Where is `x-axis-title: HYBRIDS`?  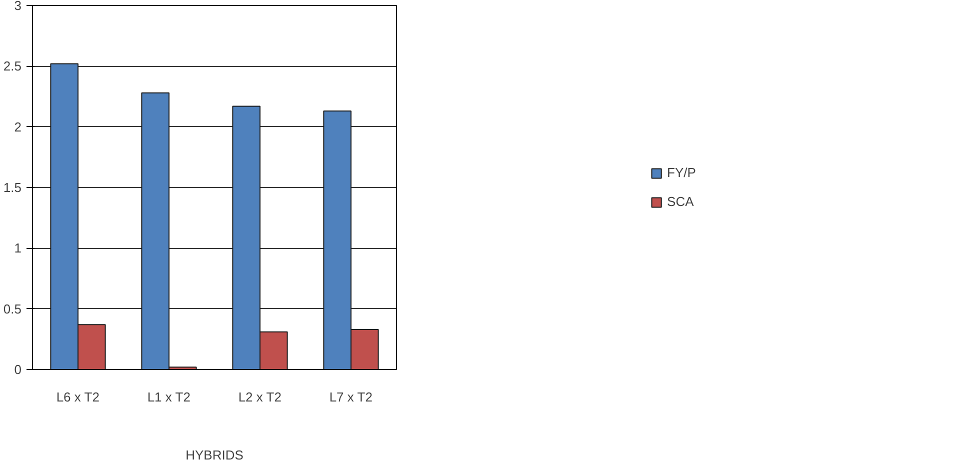
x-axis-title: HYBRIDS is located at coordinates (215, 455).